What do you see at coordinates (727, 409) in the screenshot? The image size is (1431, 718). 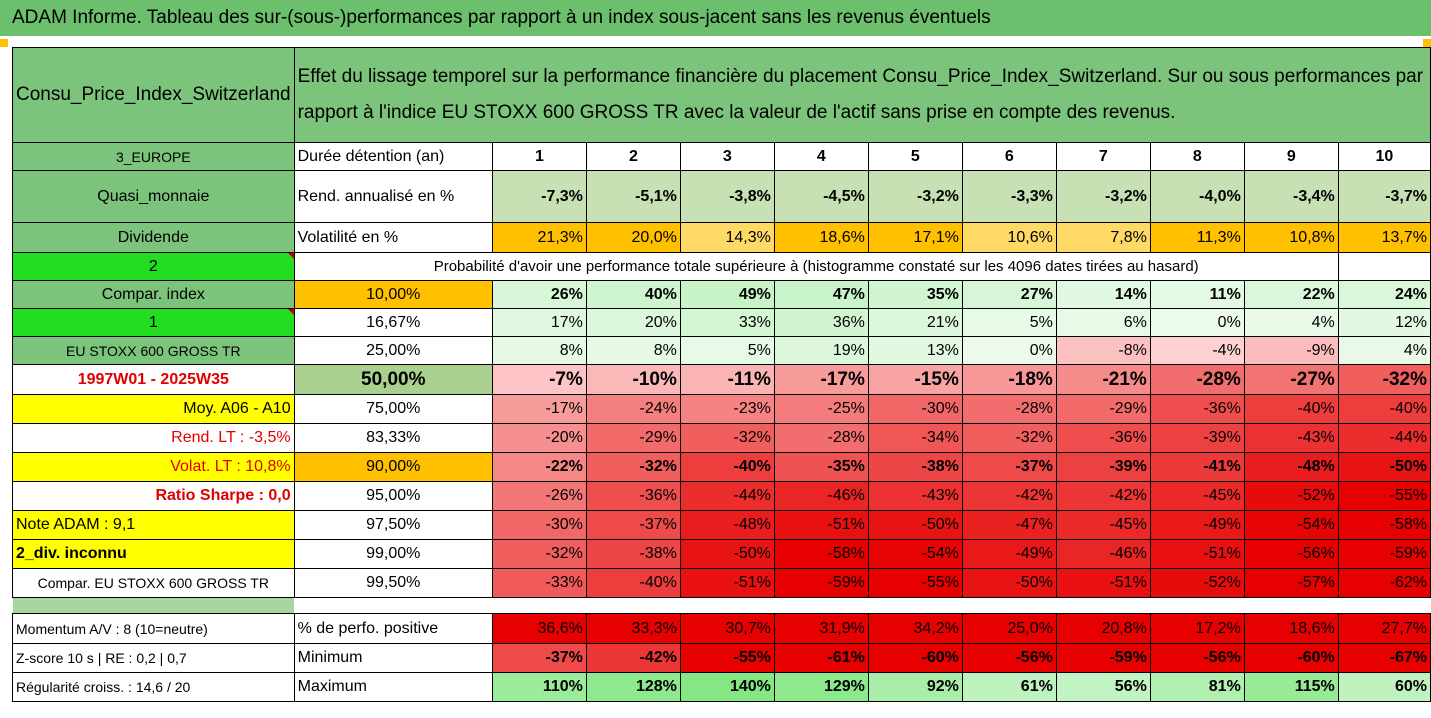 I see `percentile-value-5-3: -23%` at bounding box center [727, 409].